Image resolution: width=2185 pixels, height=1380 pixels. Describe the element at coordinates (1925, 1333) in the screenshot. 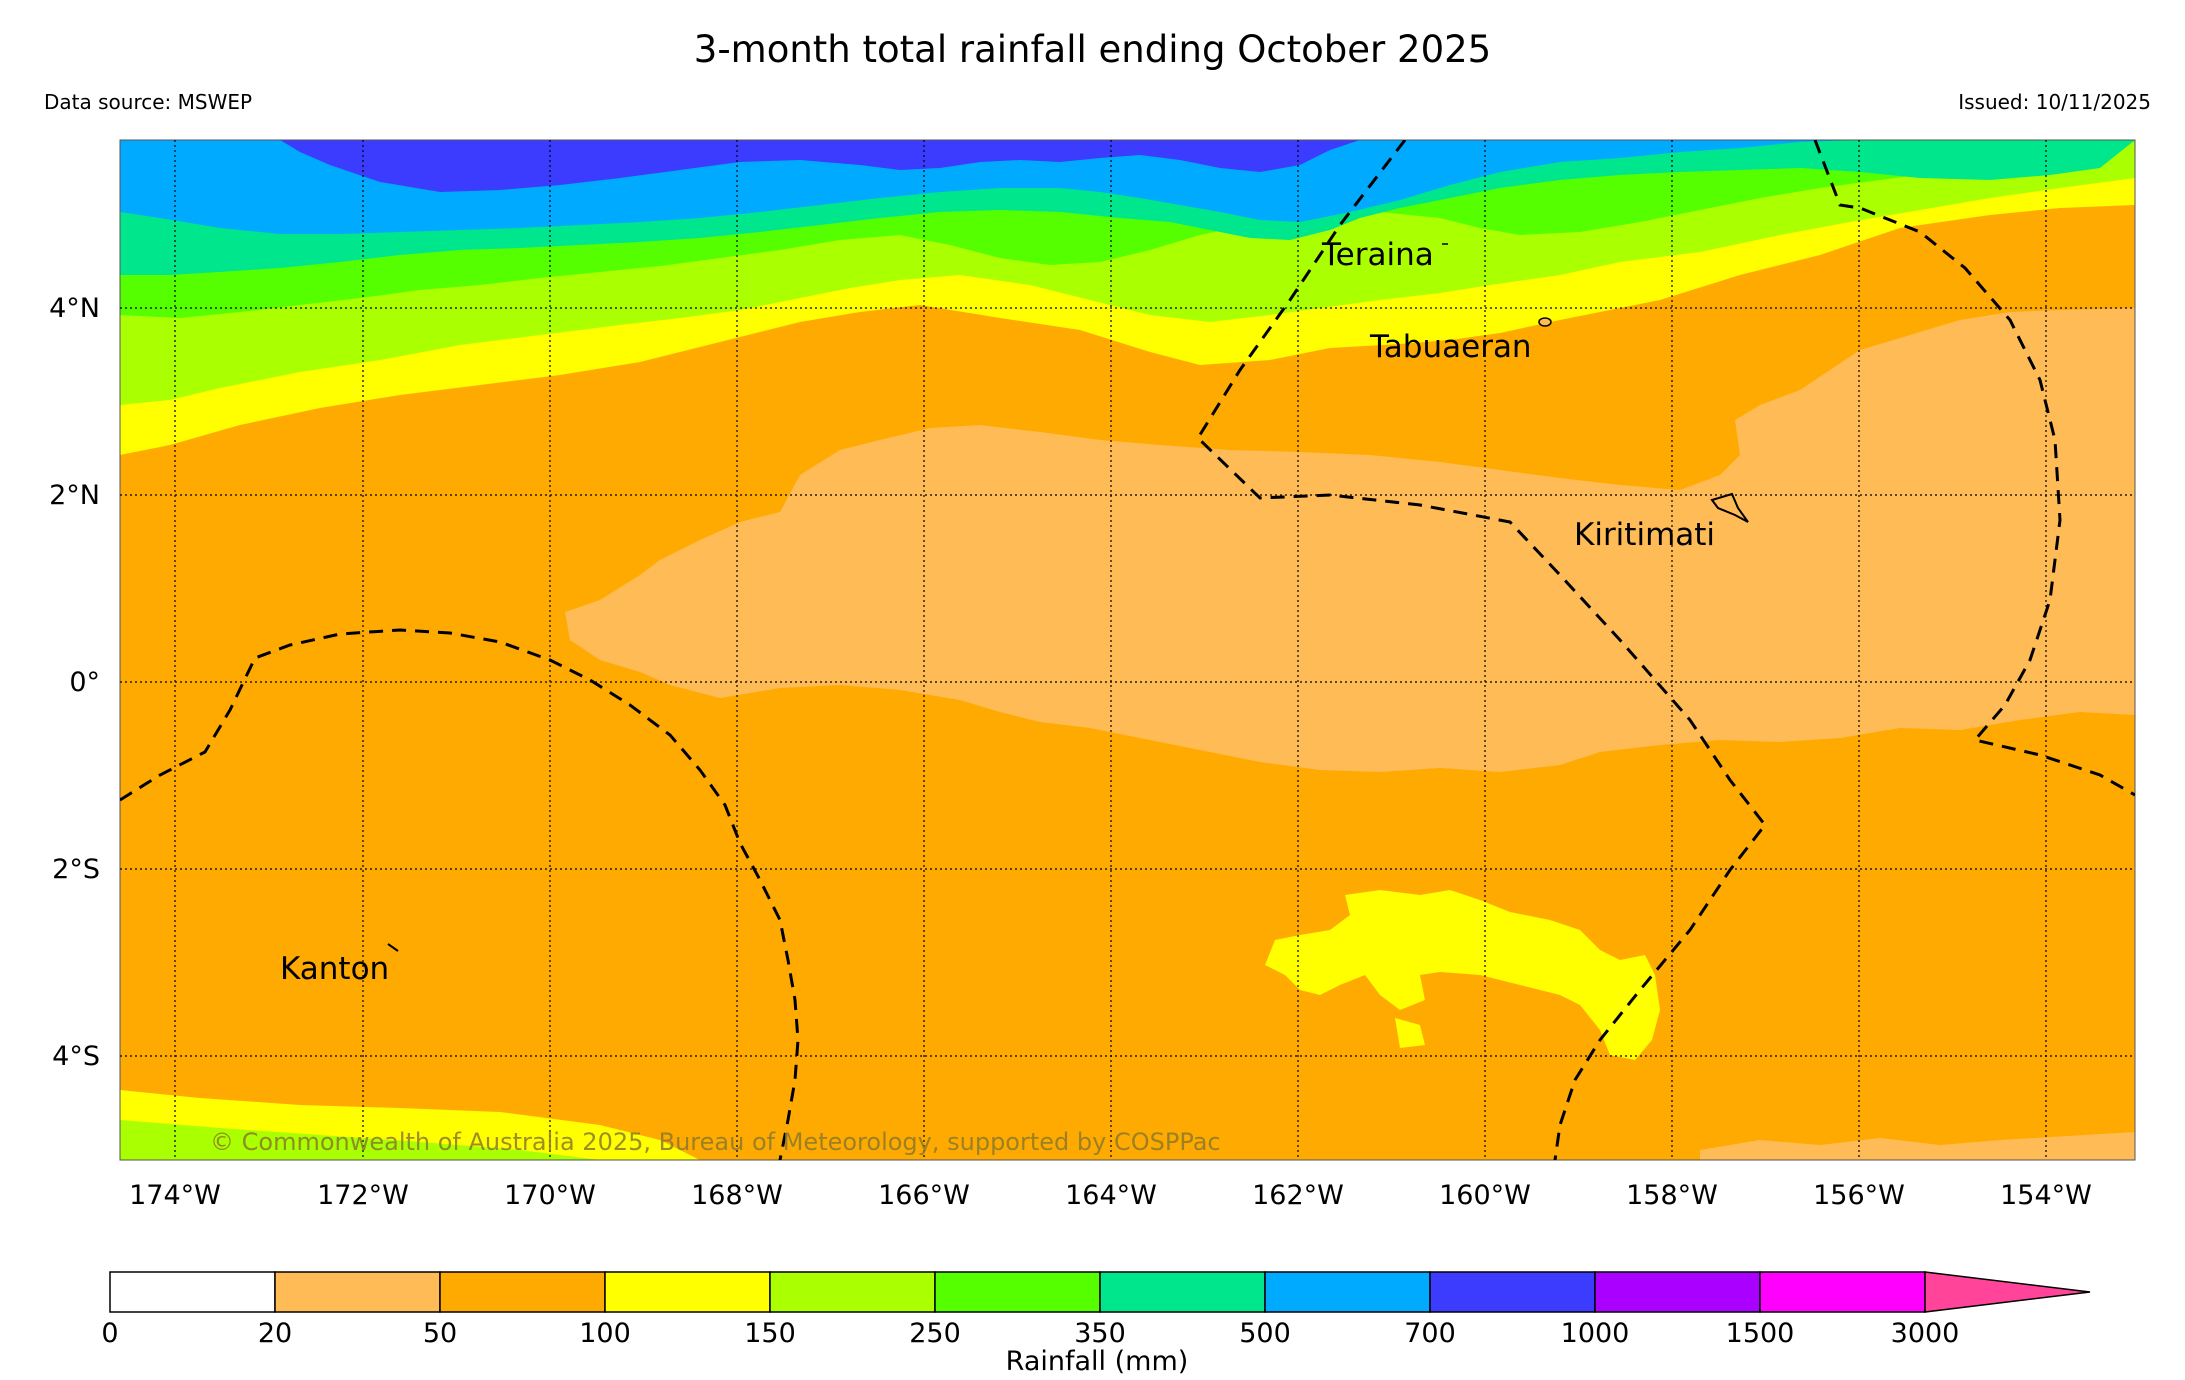

I see `colorbar-tick-3000: 3000` at that location.